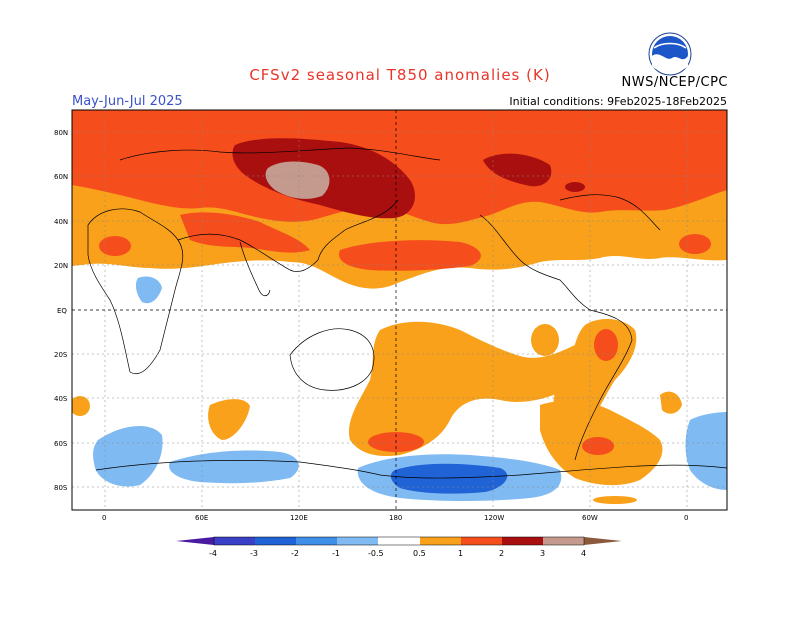 The height and width of the screenshot is (618, 800). Describe the element at coordinates (399, 547) in the screenshot. I see `colorbar: -4 -3 -2 -1 -0.5 0.5 1 2 3 4` at that location.